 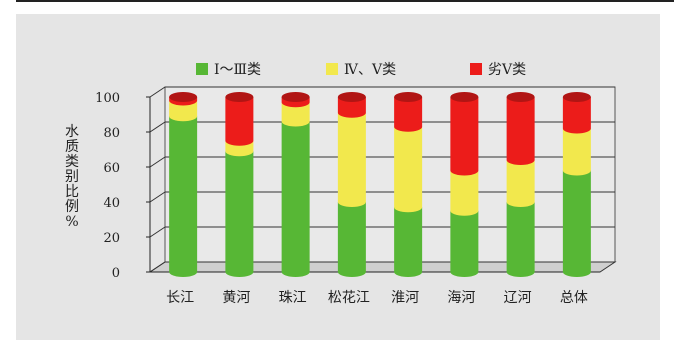 What do you see at coordinates (111, 238) in the screenshot?
I see `y-tick-label: 20` at bounding box center [111, 238].